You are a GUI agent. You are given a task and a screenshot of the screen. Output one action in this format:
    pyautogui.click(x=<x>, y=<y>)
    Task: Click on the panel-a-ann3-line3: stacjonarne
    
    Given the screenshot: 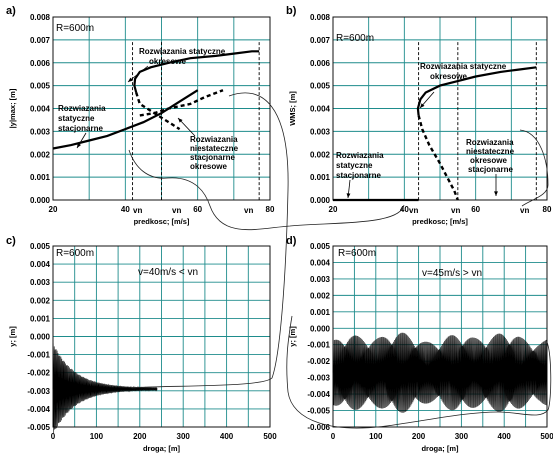 What is the action you would take?
    pyautogui.click(x=212, y=157)
    